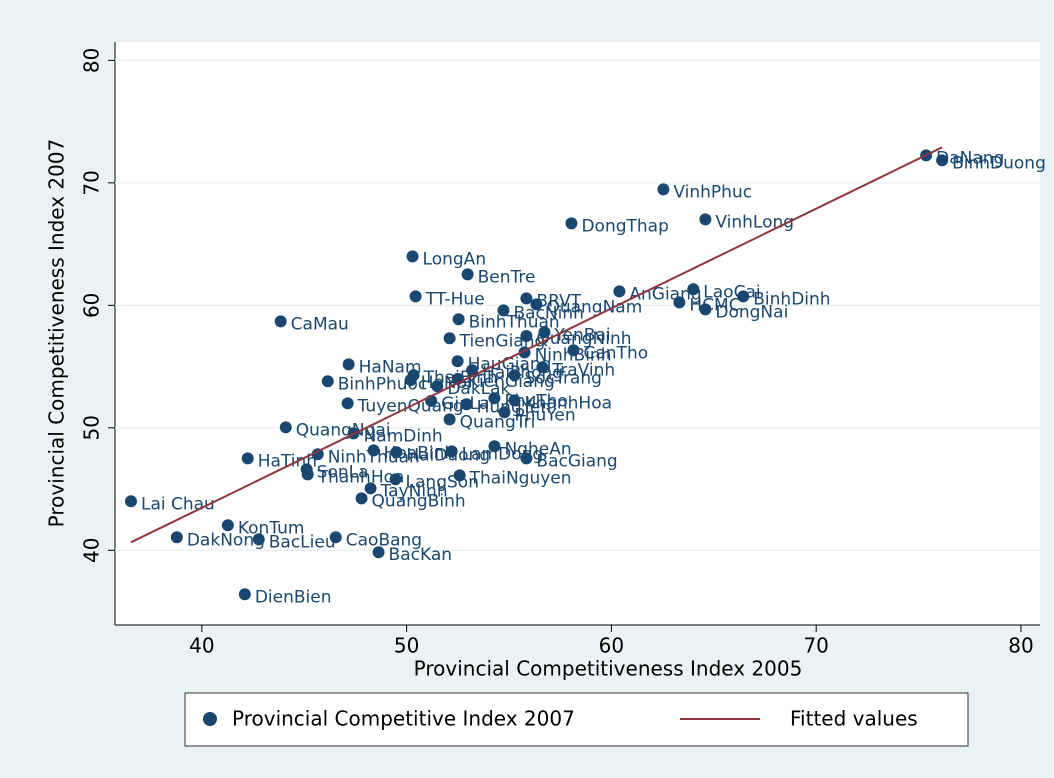 This screenshot has width=1054, height=778. I want to click on point-label: TT-Hue, so click(455, 299).